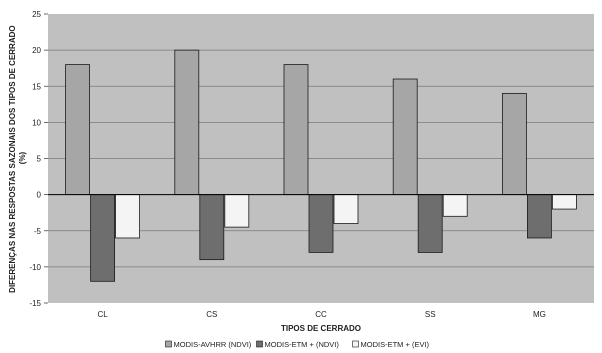  I want to click on x-axis-title: TIPOS DE CERRADO, so click(321, 328).